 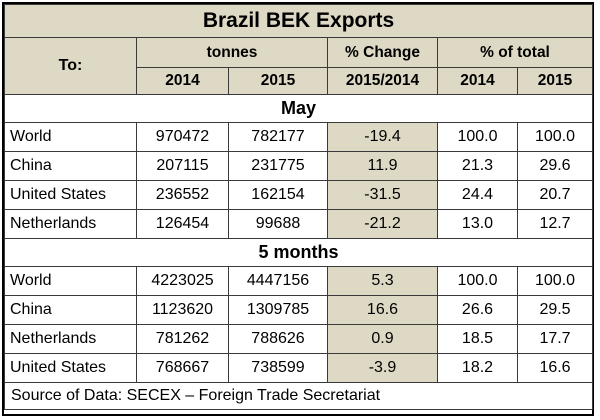 I want to click on share-2015-cell: 29.5, so click(x=555, y=310).